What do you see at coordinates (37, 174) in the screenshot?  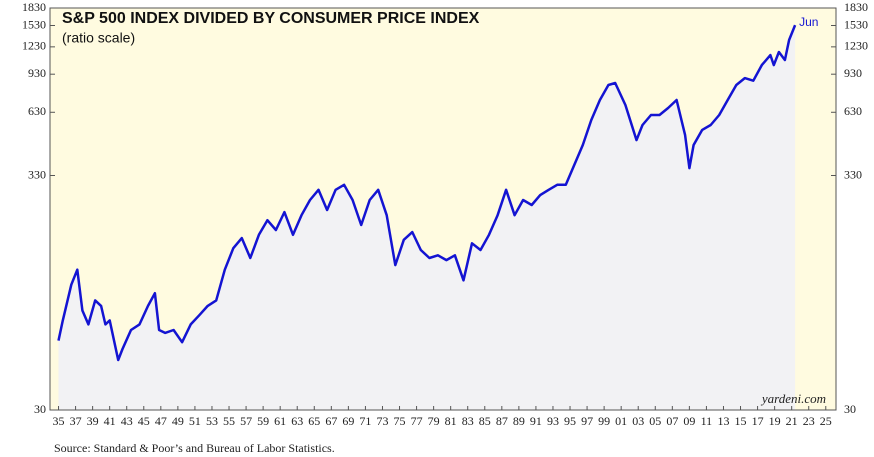 I see `y-tick-label: 330` at bounding box center [37, 174].